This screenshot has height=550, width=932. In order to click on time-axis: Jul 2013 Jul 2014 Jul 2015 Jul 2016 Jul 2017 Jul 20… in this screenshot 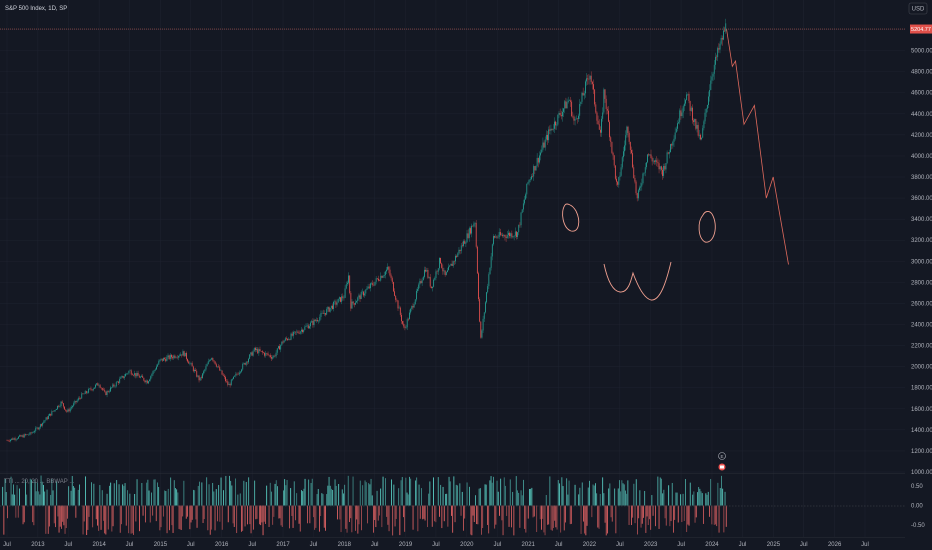, I will do `click(436, 545)`.